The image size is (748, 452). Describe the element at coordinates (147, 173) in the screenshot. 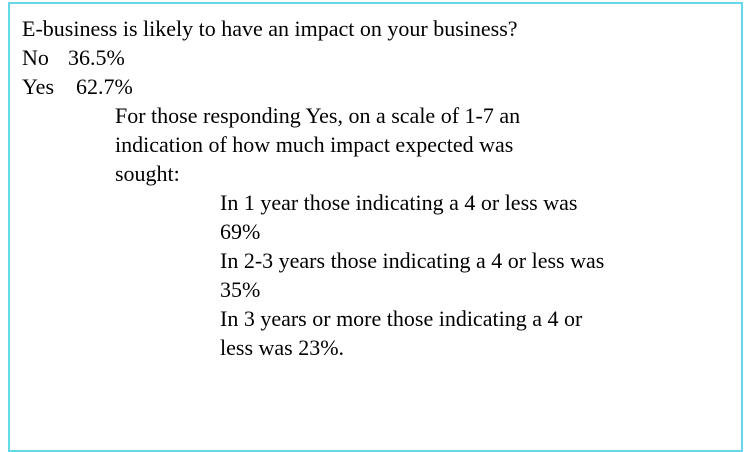

I see `followup-line: sought:` at that location.